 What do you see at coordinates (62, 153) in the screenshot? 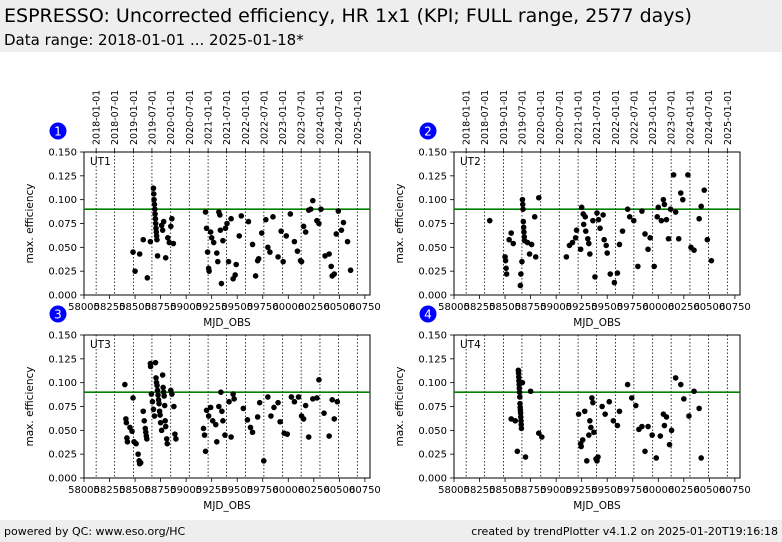
I see `y-tick-label: 0.150` at bounding box center [62, 153].